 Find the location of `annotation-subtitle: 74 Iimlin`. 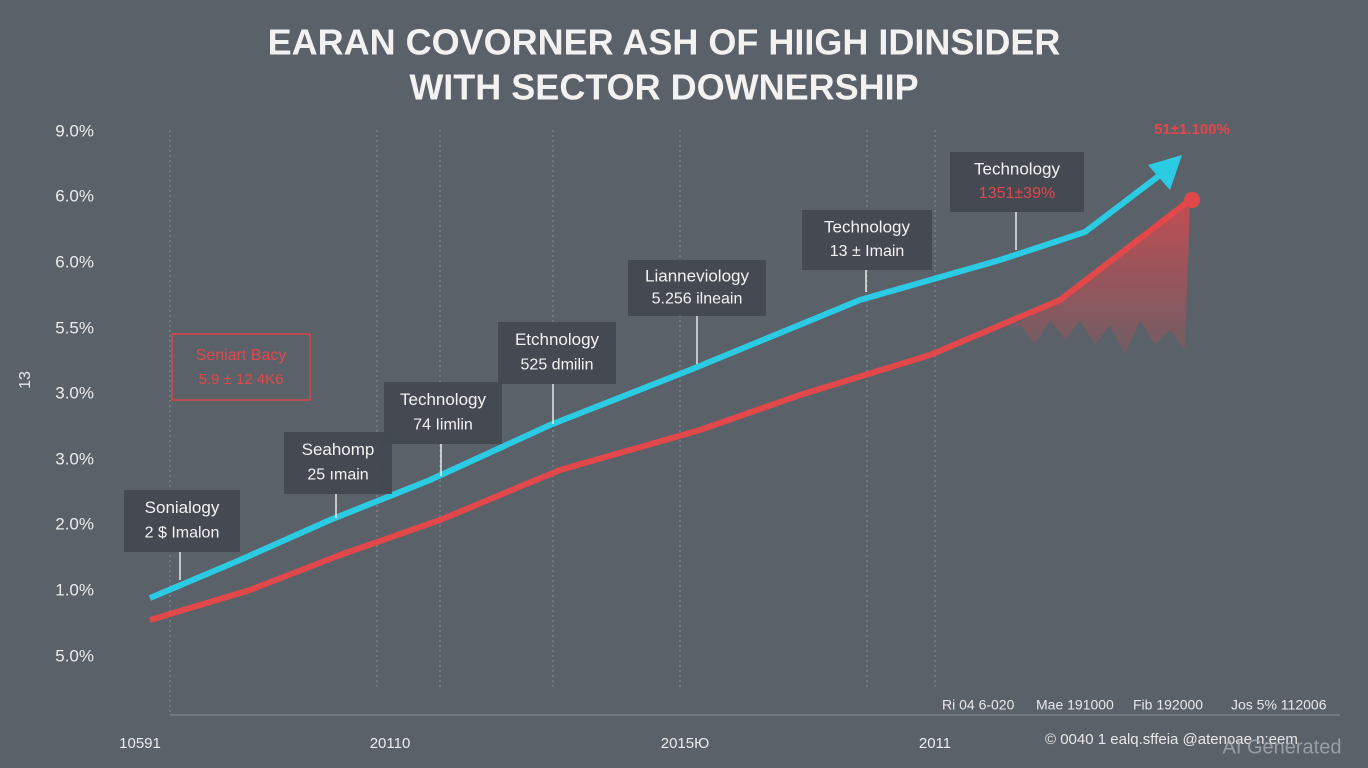

annotation-subtitle: 74 Iimlin is located at coordinates (443, 425).